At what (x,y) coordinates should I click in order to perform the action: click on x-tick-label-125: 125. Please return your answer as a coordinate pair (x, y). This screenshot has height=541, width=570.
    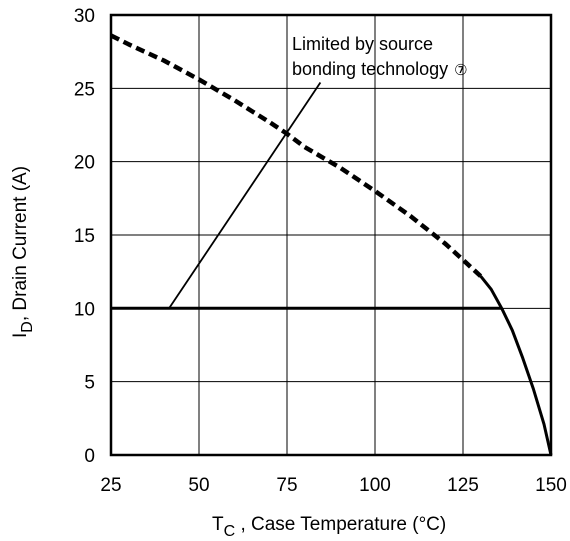
    Looking at the image, I should click on (463, 485).